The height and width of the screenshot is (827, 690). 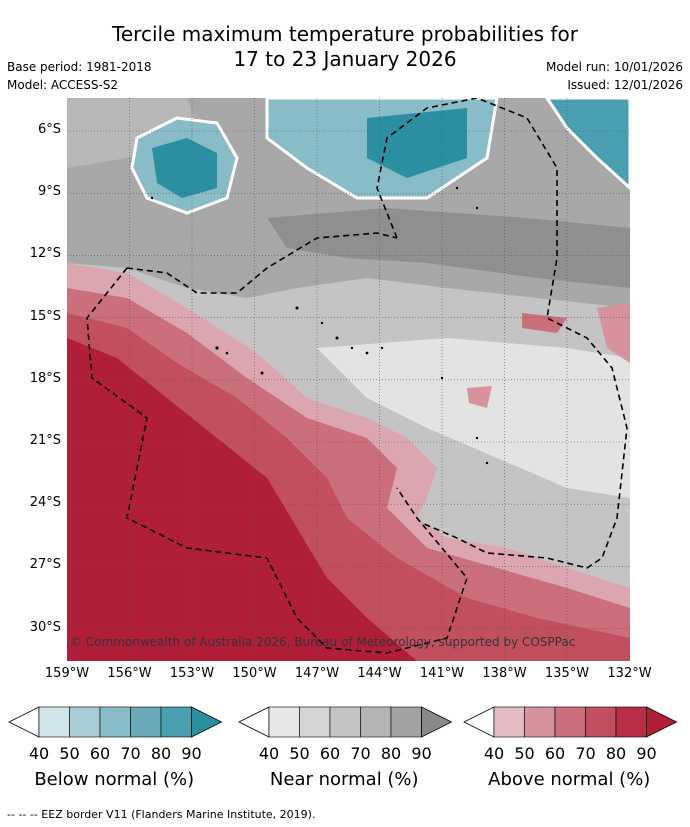 What do you see at coordinates (184, 168) in the screenshot?
I see `below-normal-west-core` at bounding box center [184, 168].